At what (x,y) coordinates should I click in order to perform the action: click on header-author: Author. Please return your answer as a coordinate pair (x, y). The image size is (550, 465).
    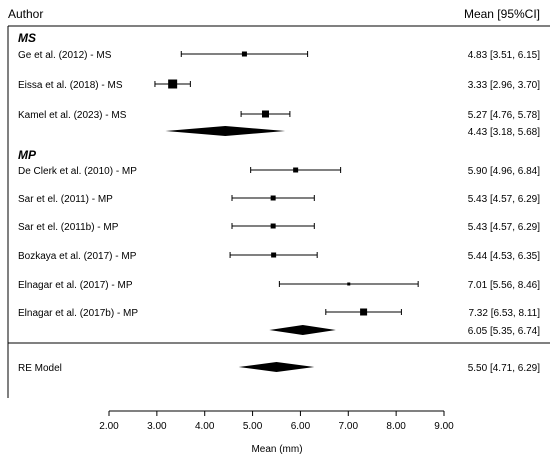
    Looking at the image, I should click on (25, 14).